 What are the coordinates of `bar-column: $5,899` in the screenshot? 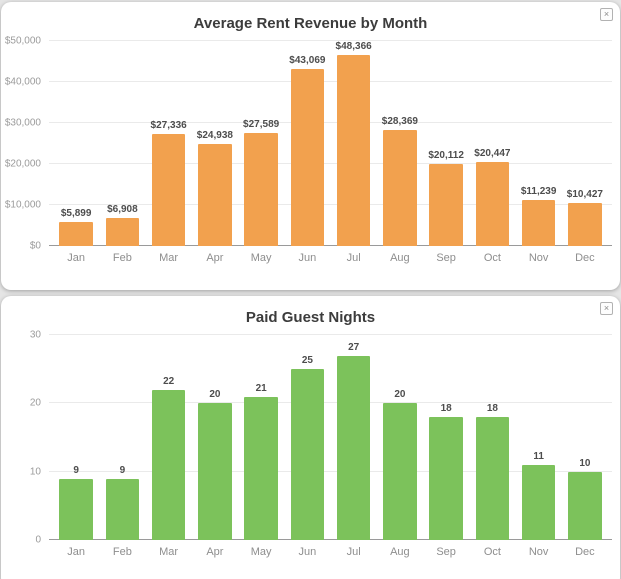 It's located at (76, 143).